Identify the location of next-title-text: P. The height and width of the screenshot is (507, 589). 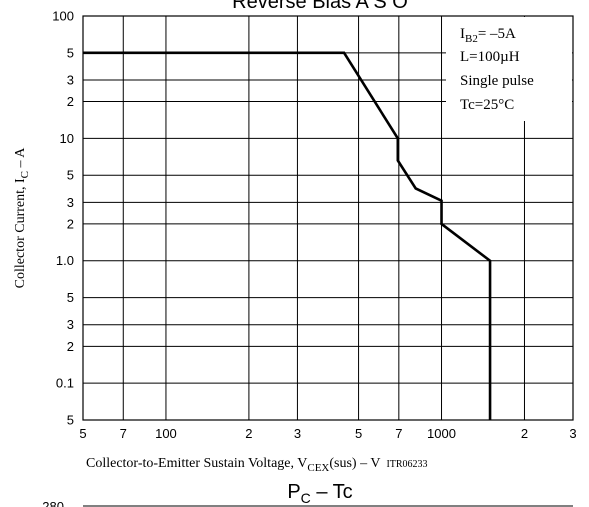
(293, 492).